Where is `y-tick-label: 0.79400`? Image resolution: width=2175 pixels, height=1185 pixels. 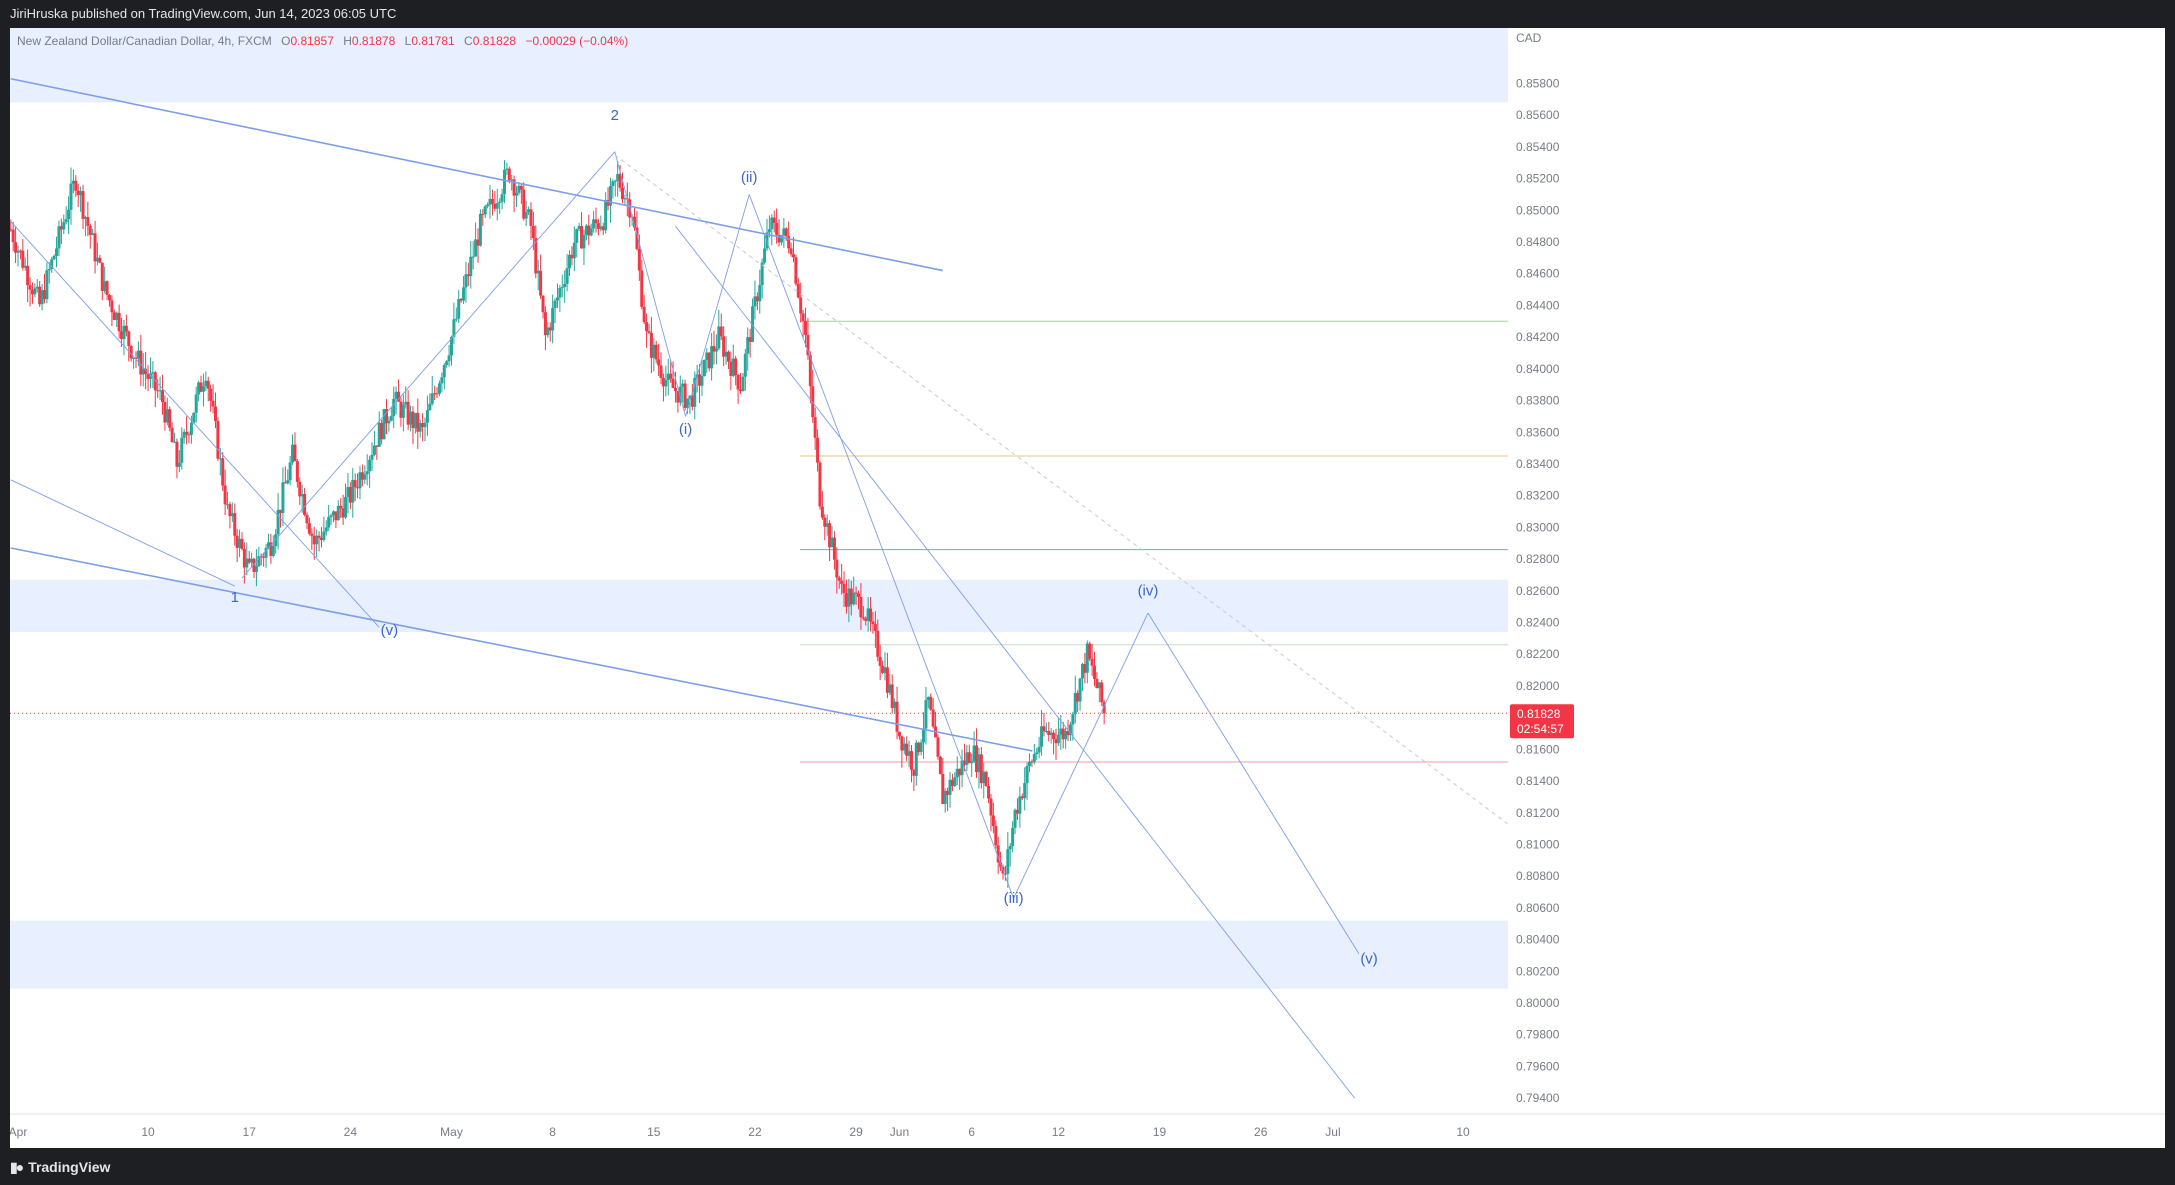
y-tick-label: 0.79400 is located at coordinates (1538, 1098).